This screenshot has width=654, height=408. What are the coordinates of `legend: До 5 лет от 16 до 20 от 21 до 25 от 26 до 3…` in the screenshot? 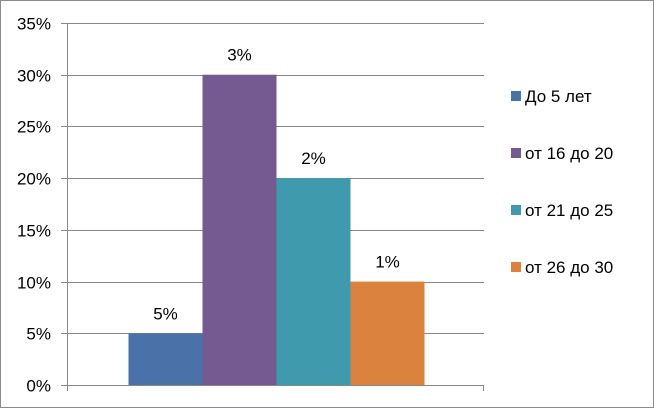 It's located at (562, 182).